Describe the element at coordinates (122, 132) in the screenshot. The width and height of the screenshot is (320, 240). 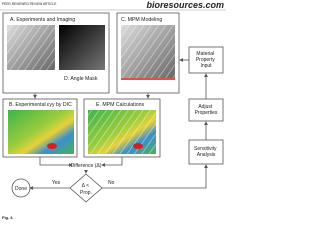
I see `image-e-stripes` at that location.